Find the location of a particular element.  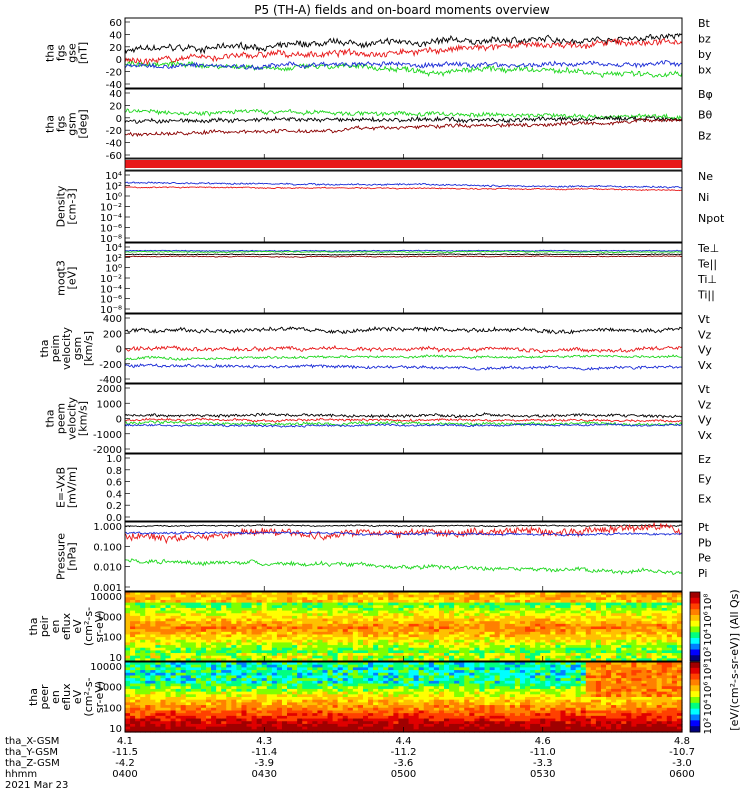

series-Bz is located at coordinates (403, 127).